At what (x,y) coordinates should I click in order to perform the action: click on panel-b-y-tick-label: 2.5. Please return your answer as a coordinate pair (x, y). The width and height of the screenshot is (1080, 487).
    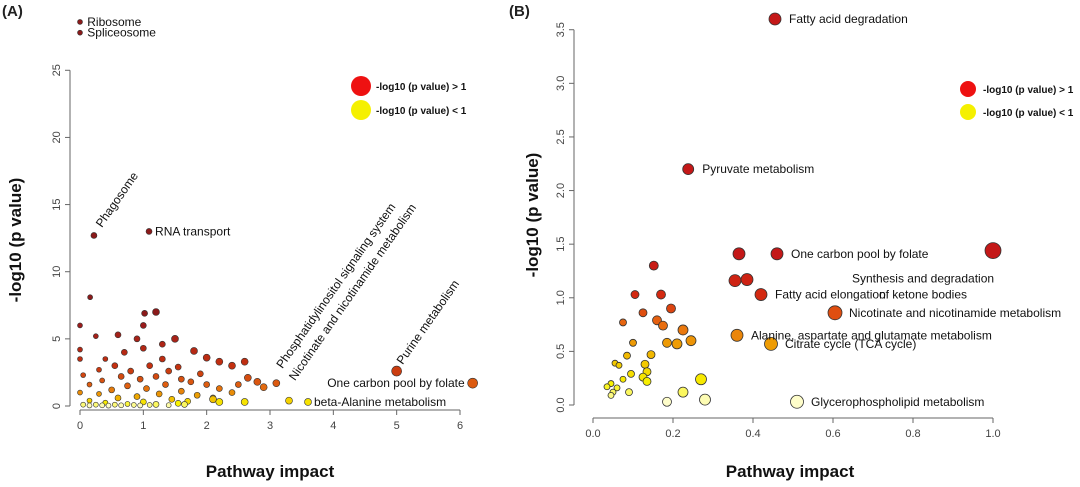
    Looking at the image, I should click on (561, 136).